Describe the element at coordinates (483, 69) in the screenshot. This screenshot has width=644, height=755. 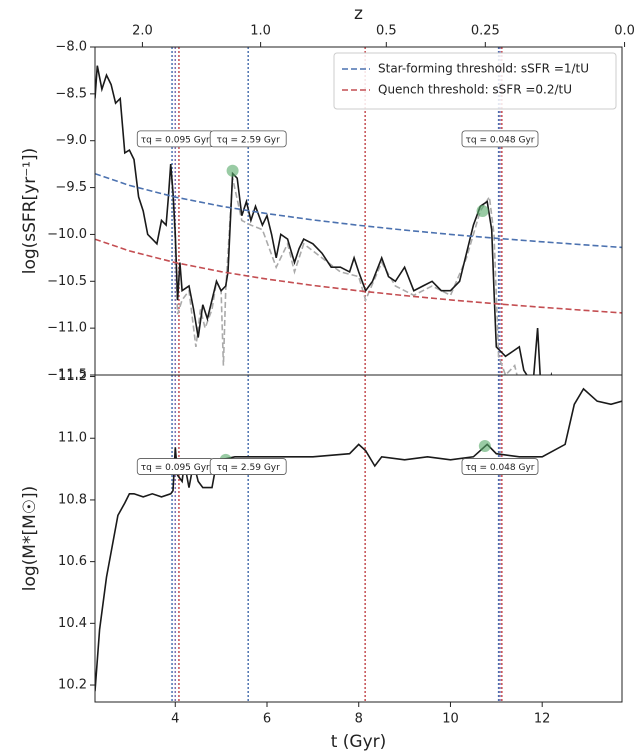
I see `legend-label: Star-forming threshold: sSFR =1/tU` at that location.